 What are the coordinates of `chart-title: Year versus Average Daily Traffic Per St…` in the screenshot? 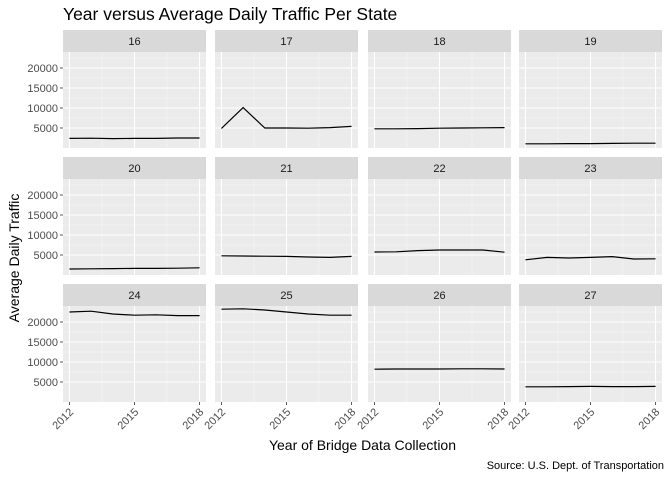 It's located at (230, 14).